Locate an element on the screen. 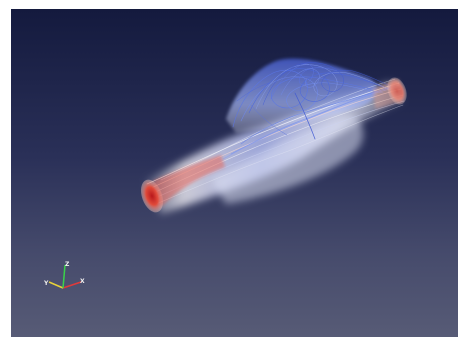  x-axis-label: X is located at coordinates (82, 281).